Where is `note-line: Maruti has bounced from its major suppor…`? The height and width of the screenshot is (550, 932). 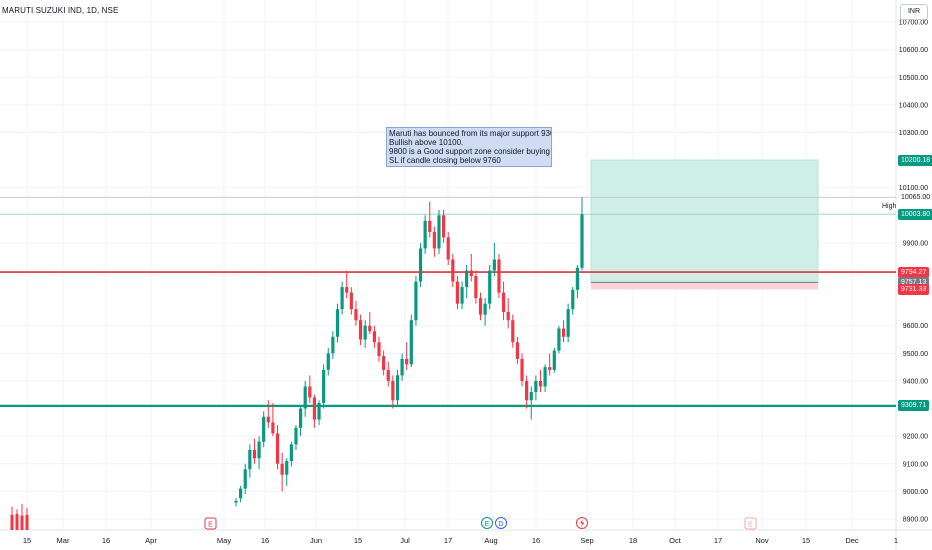 note-line: Maruti has bounced from its major suppor… is located at coordinates (470, 133).